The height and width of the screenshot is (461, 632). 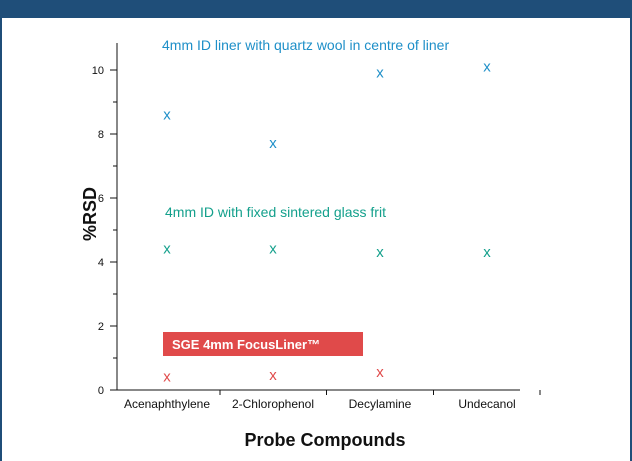 I want to click on y-tick-label: 4, so click(x=101, y=263).